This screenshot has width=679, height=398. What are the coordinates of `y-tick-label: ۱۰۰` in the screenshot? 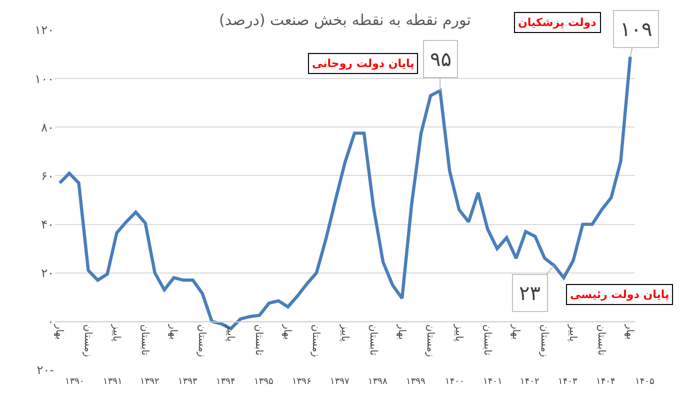 It's located at (44, 79).